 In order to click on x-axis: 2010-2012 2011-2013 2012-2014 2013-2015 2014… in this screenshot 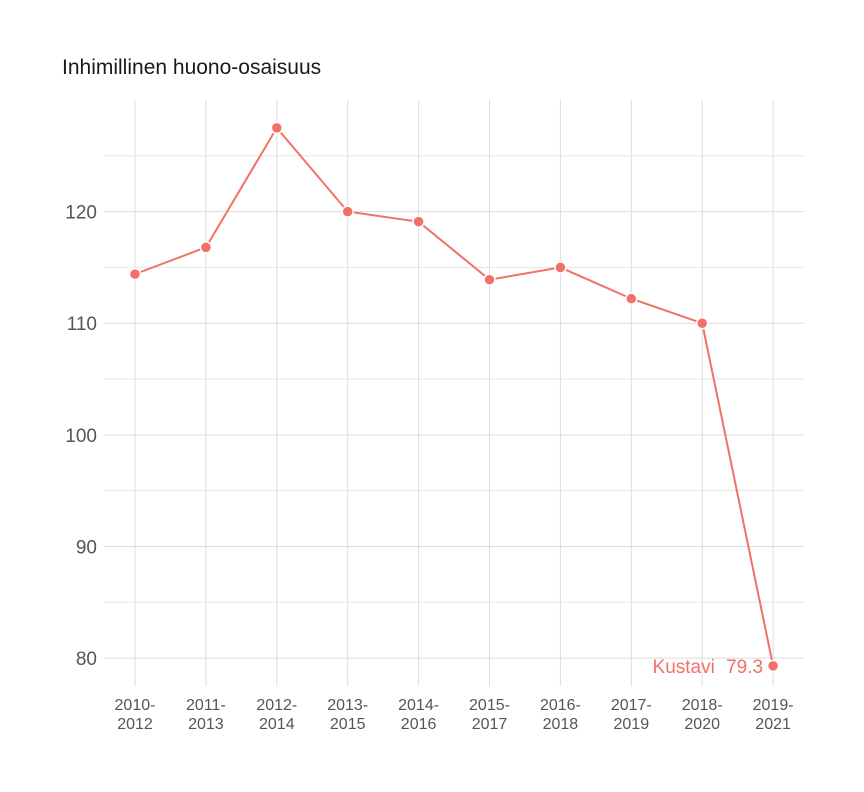, I will do `click(454, 715)`.